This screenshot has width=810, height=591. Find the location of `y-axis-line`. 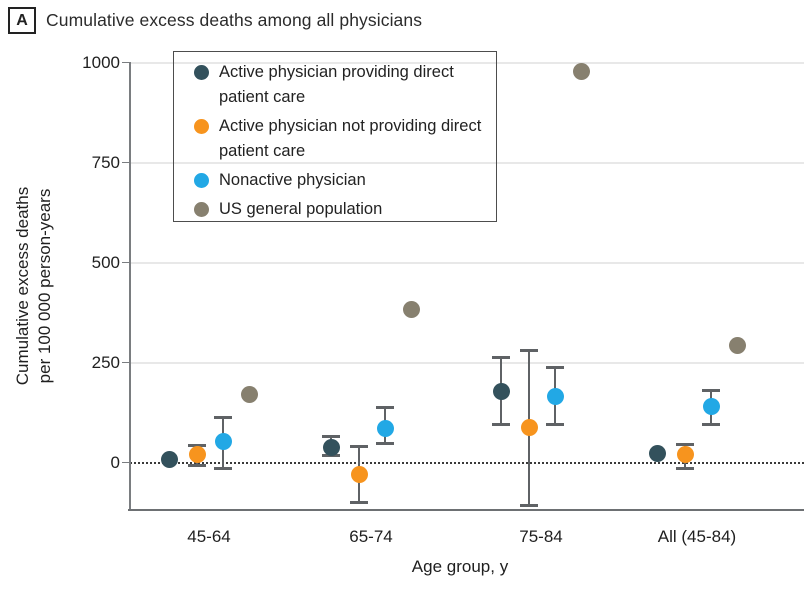

y-axis-line is located at coordinates (130, 285).